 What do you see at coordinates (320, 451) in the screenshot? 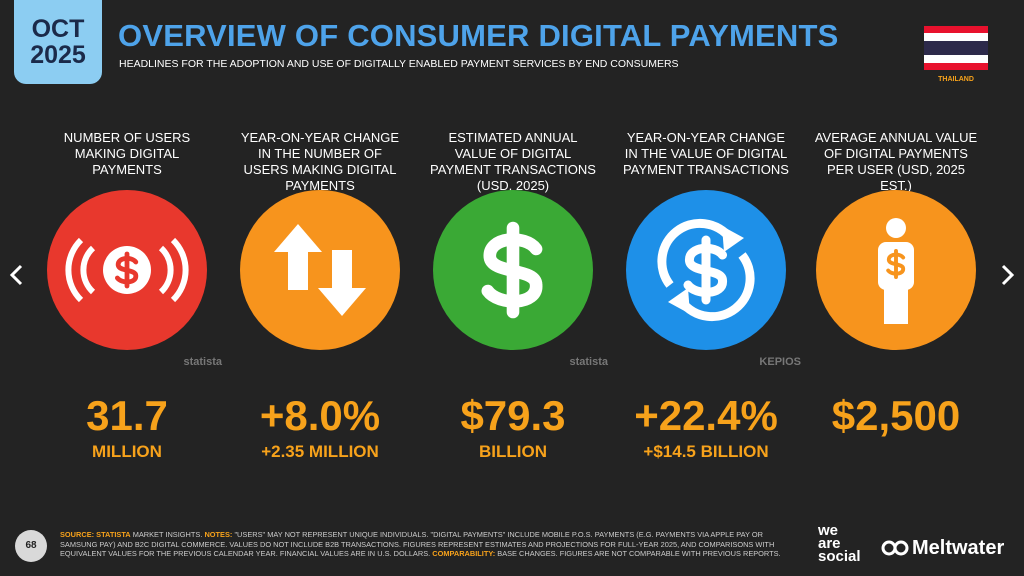
I see `card-sub: +2.35 MILLION` at bounding box center [320, 451].